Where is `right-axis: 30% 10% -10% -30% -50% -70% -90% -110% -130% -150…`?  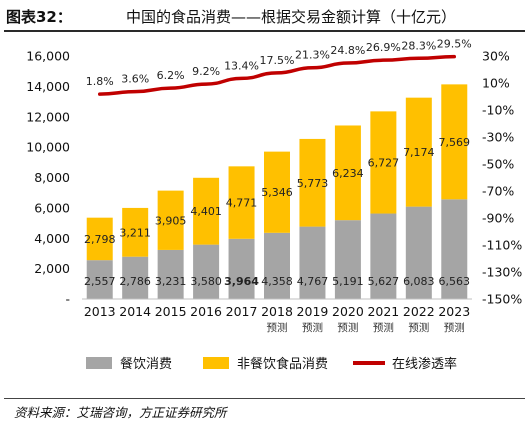 right-axis: 30% 10% -10% -30% -50% -70% -90% -110% -130% -150… is located at coordinates (502, 178).